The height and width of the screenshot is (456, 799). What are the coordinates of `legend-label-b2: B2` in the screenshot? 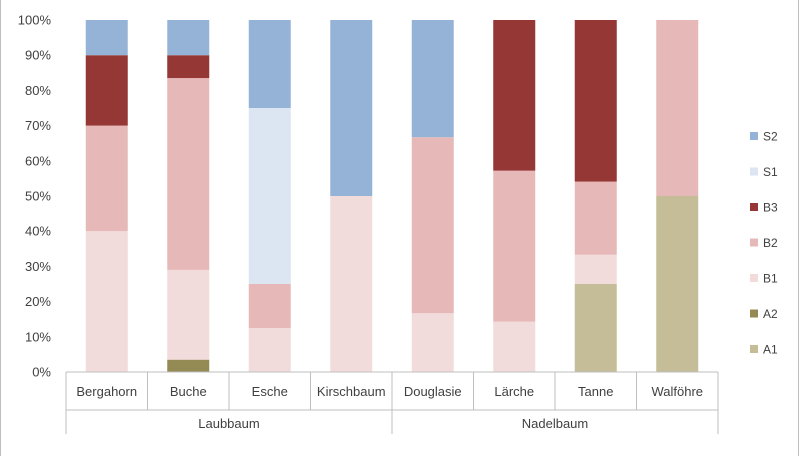 It's located at (770, 243).